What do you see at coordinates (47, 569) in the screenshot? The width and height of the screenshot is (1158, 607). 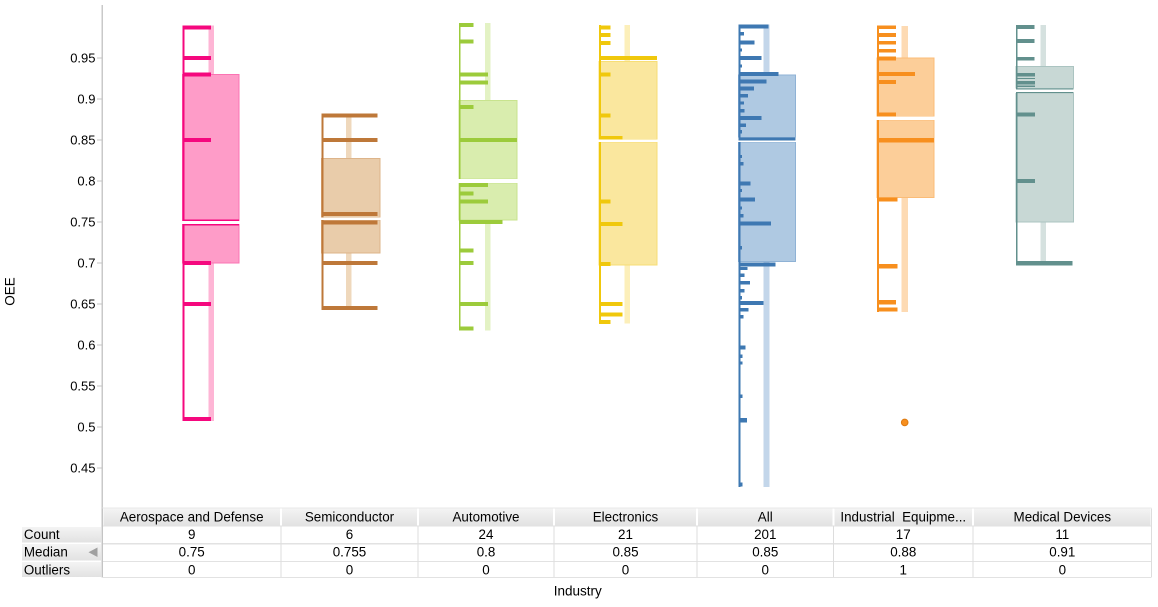 I see `svg-text: Outliers` at bounding box center [47, 569].